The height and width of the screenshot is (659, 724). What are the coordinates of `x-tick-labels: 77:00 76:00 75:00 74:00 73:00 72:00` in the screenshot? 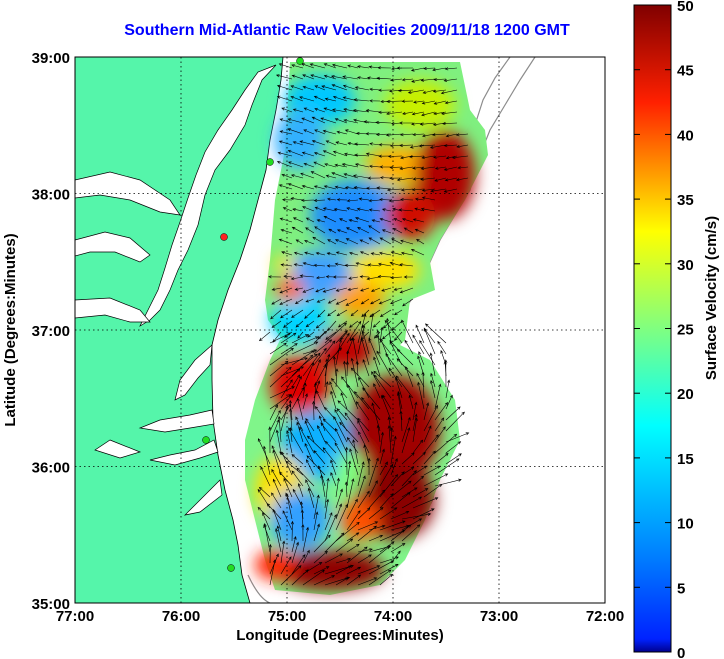 It's located at (340, 616).